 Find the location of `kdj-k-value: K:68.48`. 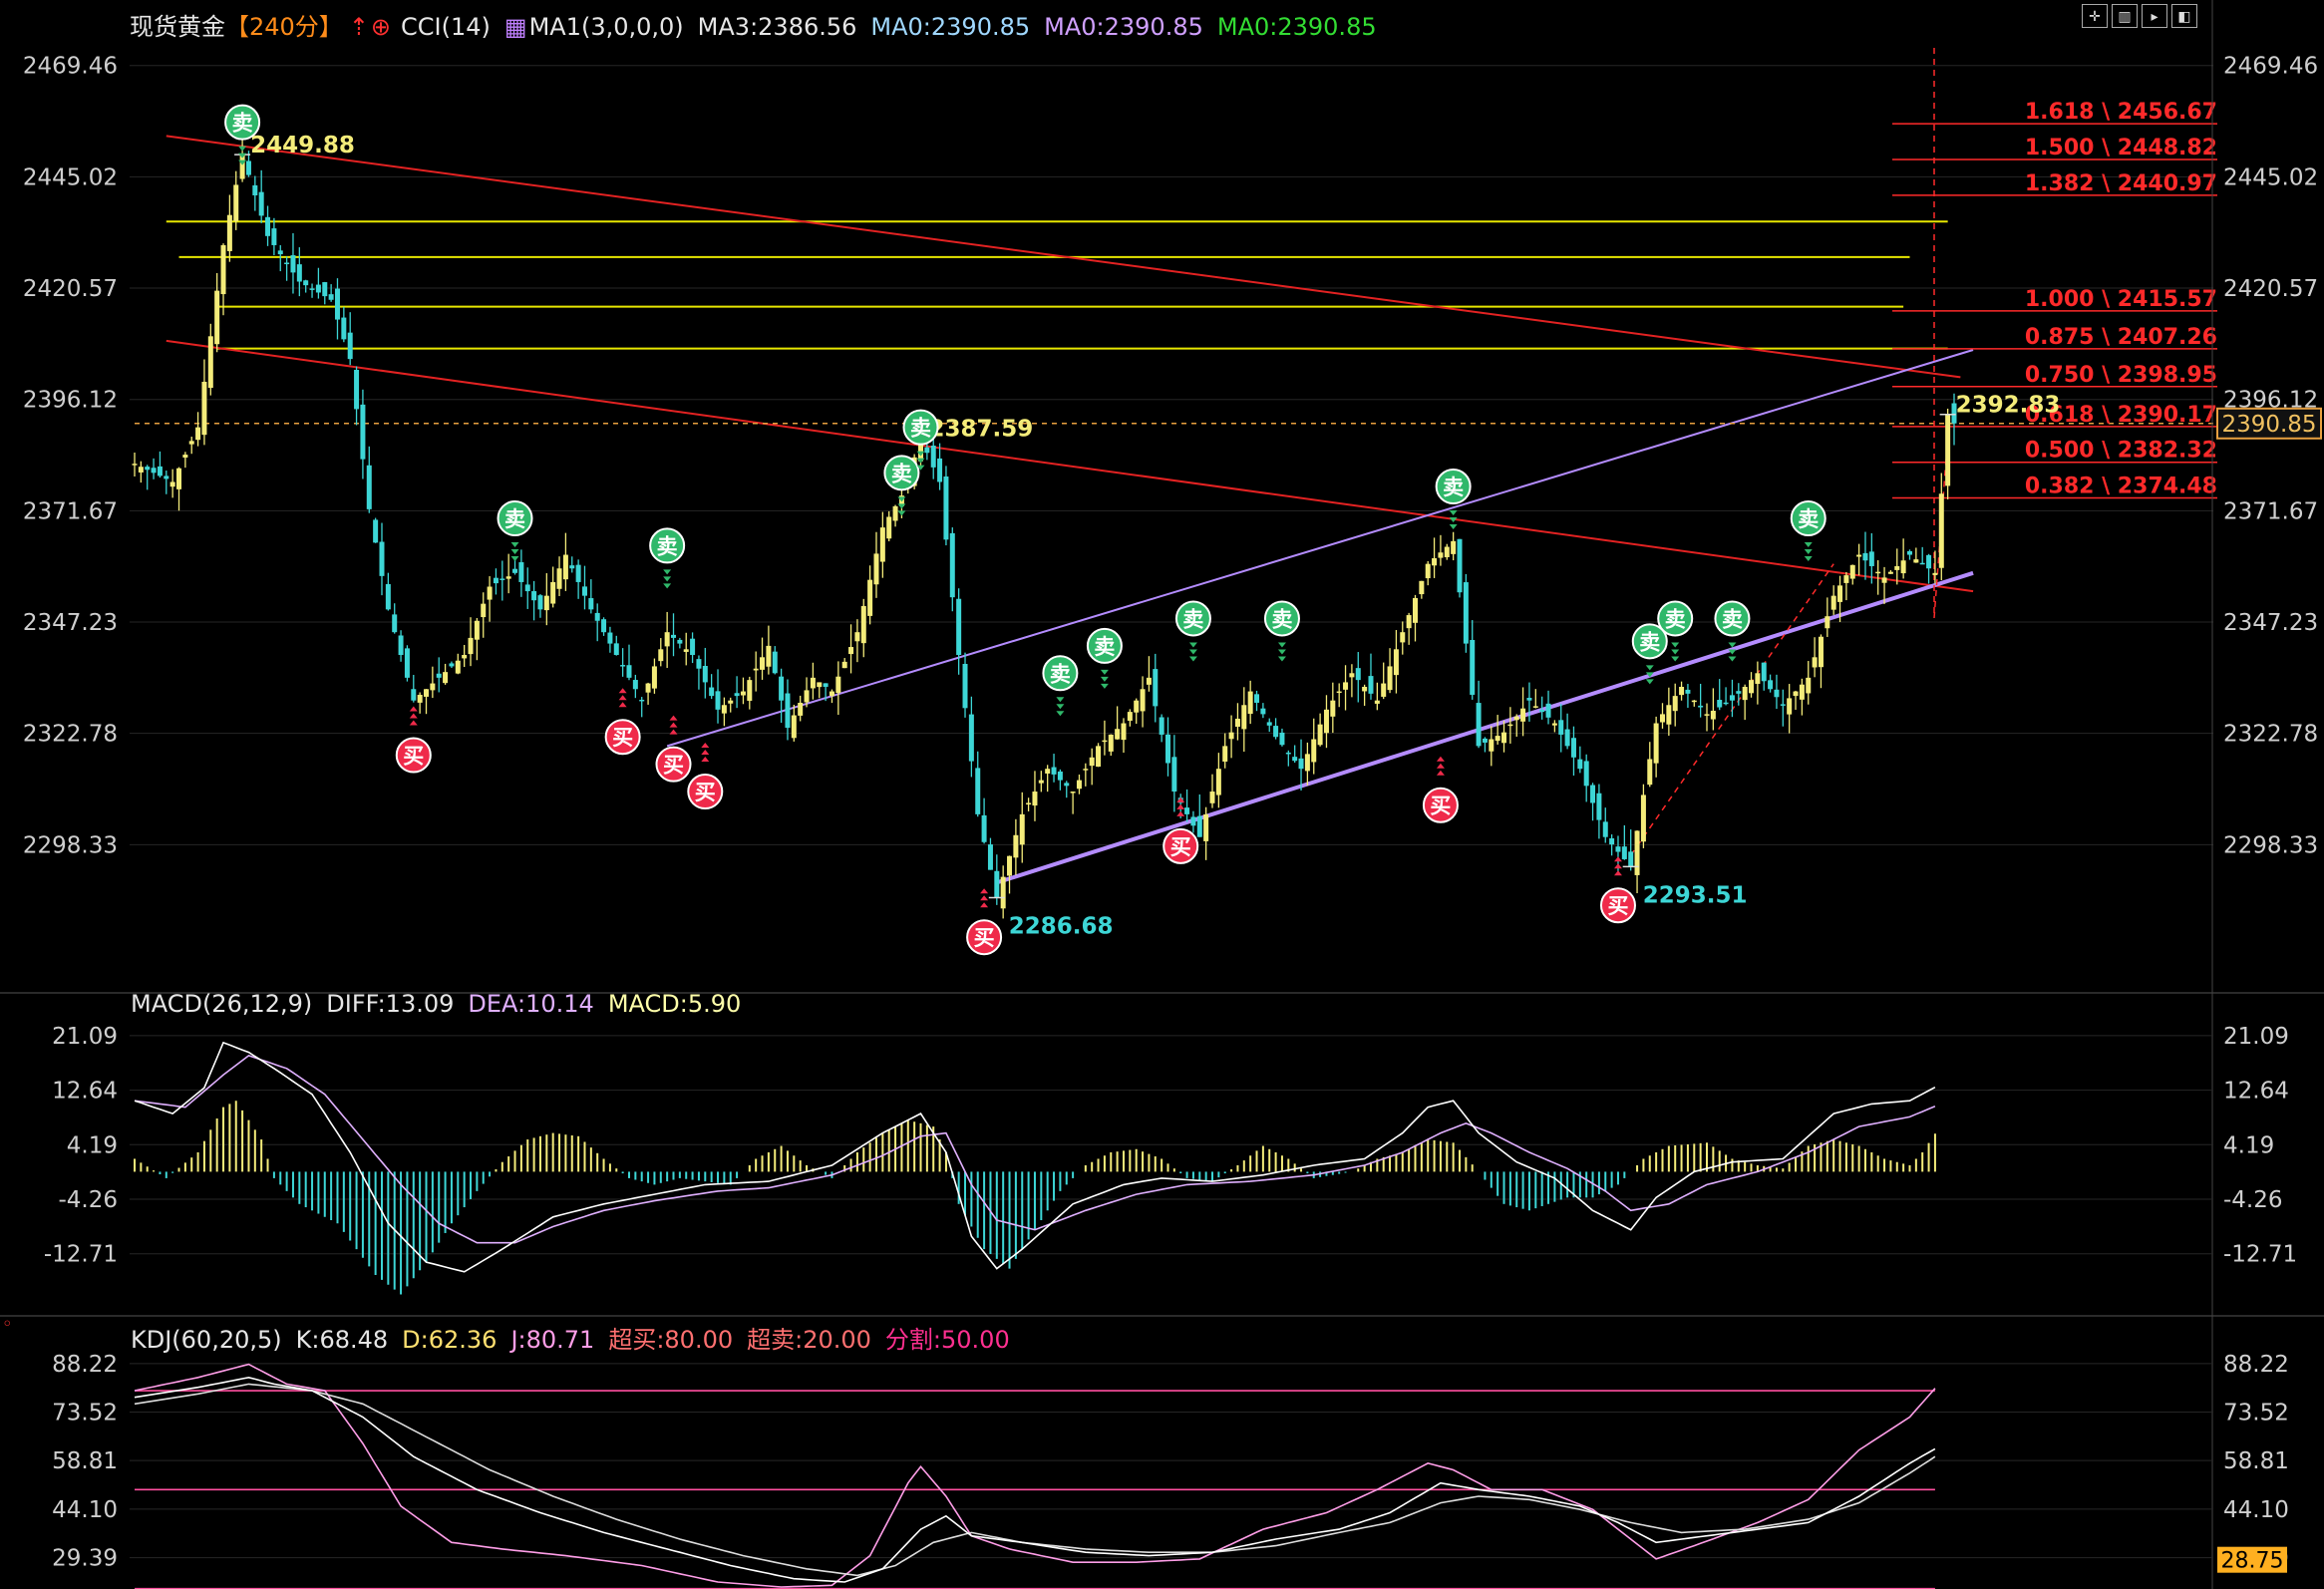

kdj-k-value: K:68.48 is located at coordinates (342, 1340).